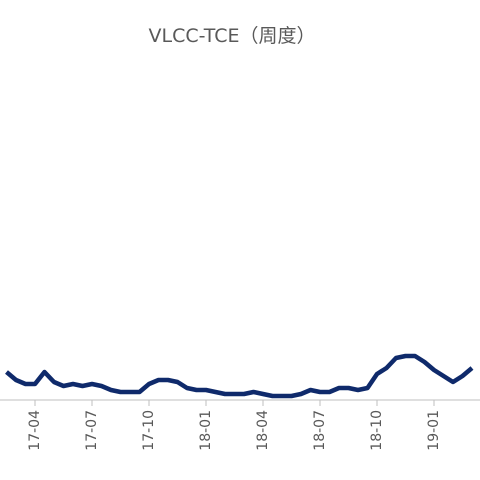 The width and height of the screenshot is (480, 480). I want to click on x-tick-label: 18-10, so click(377, 430).